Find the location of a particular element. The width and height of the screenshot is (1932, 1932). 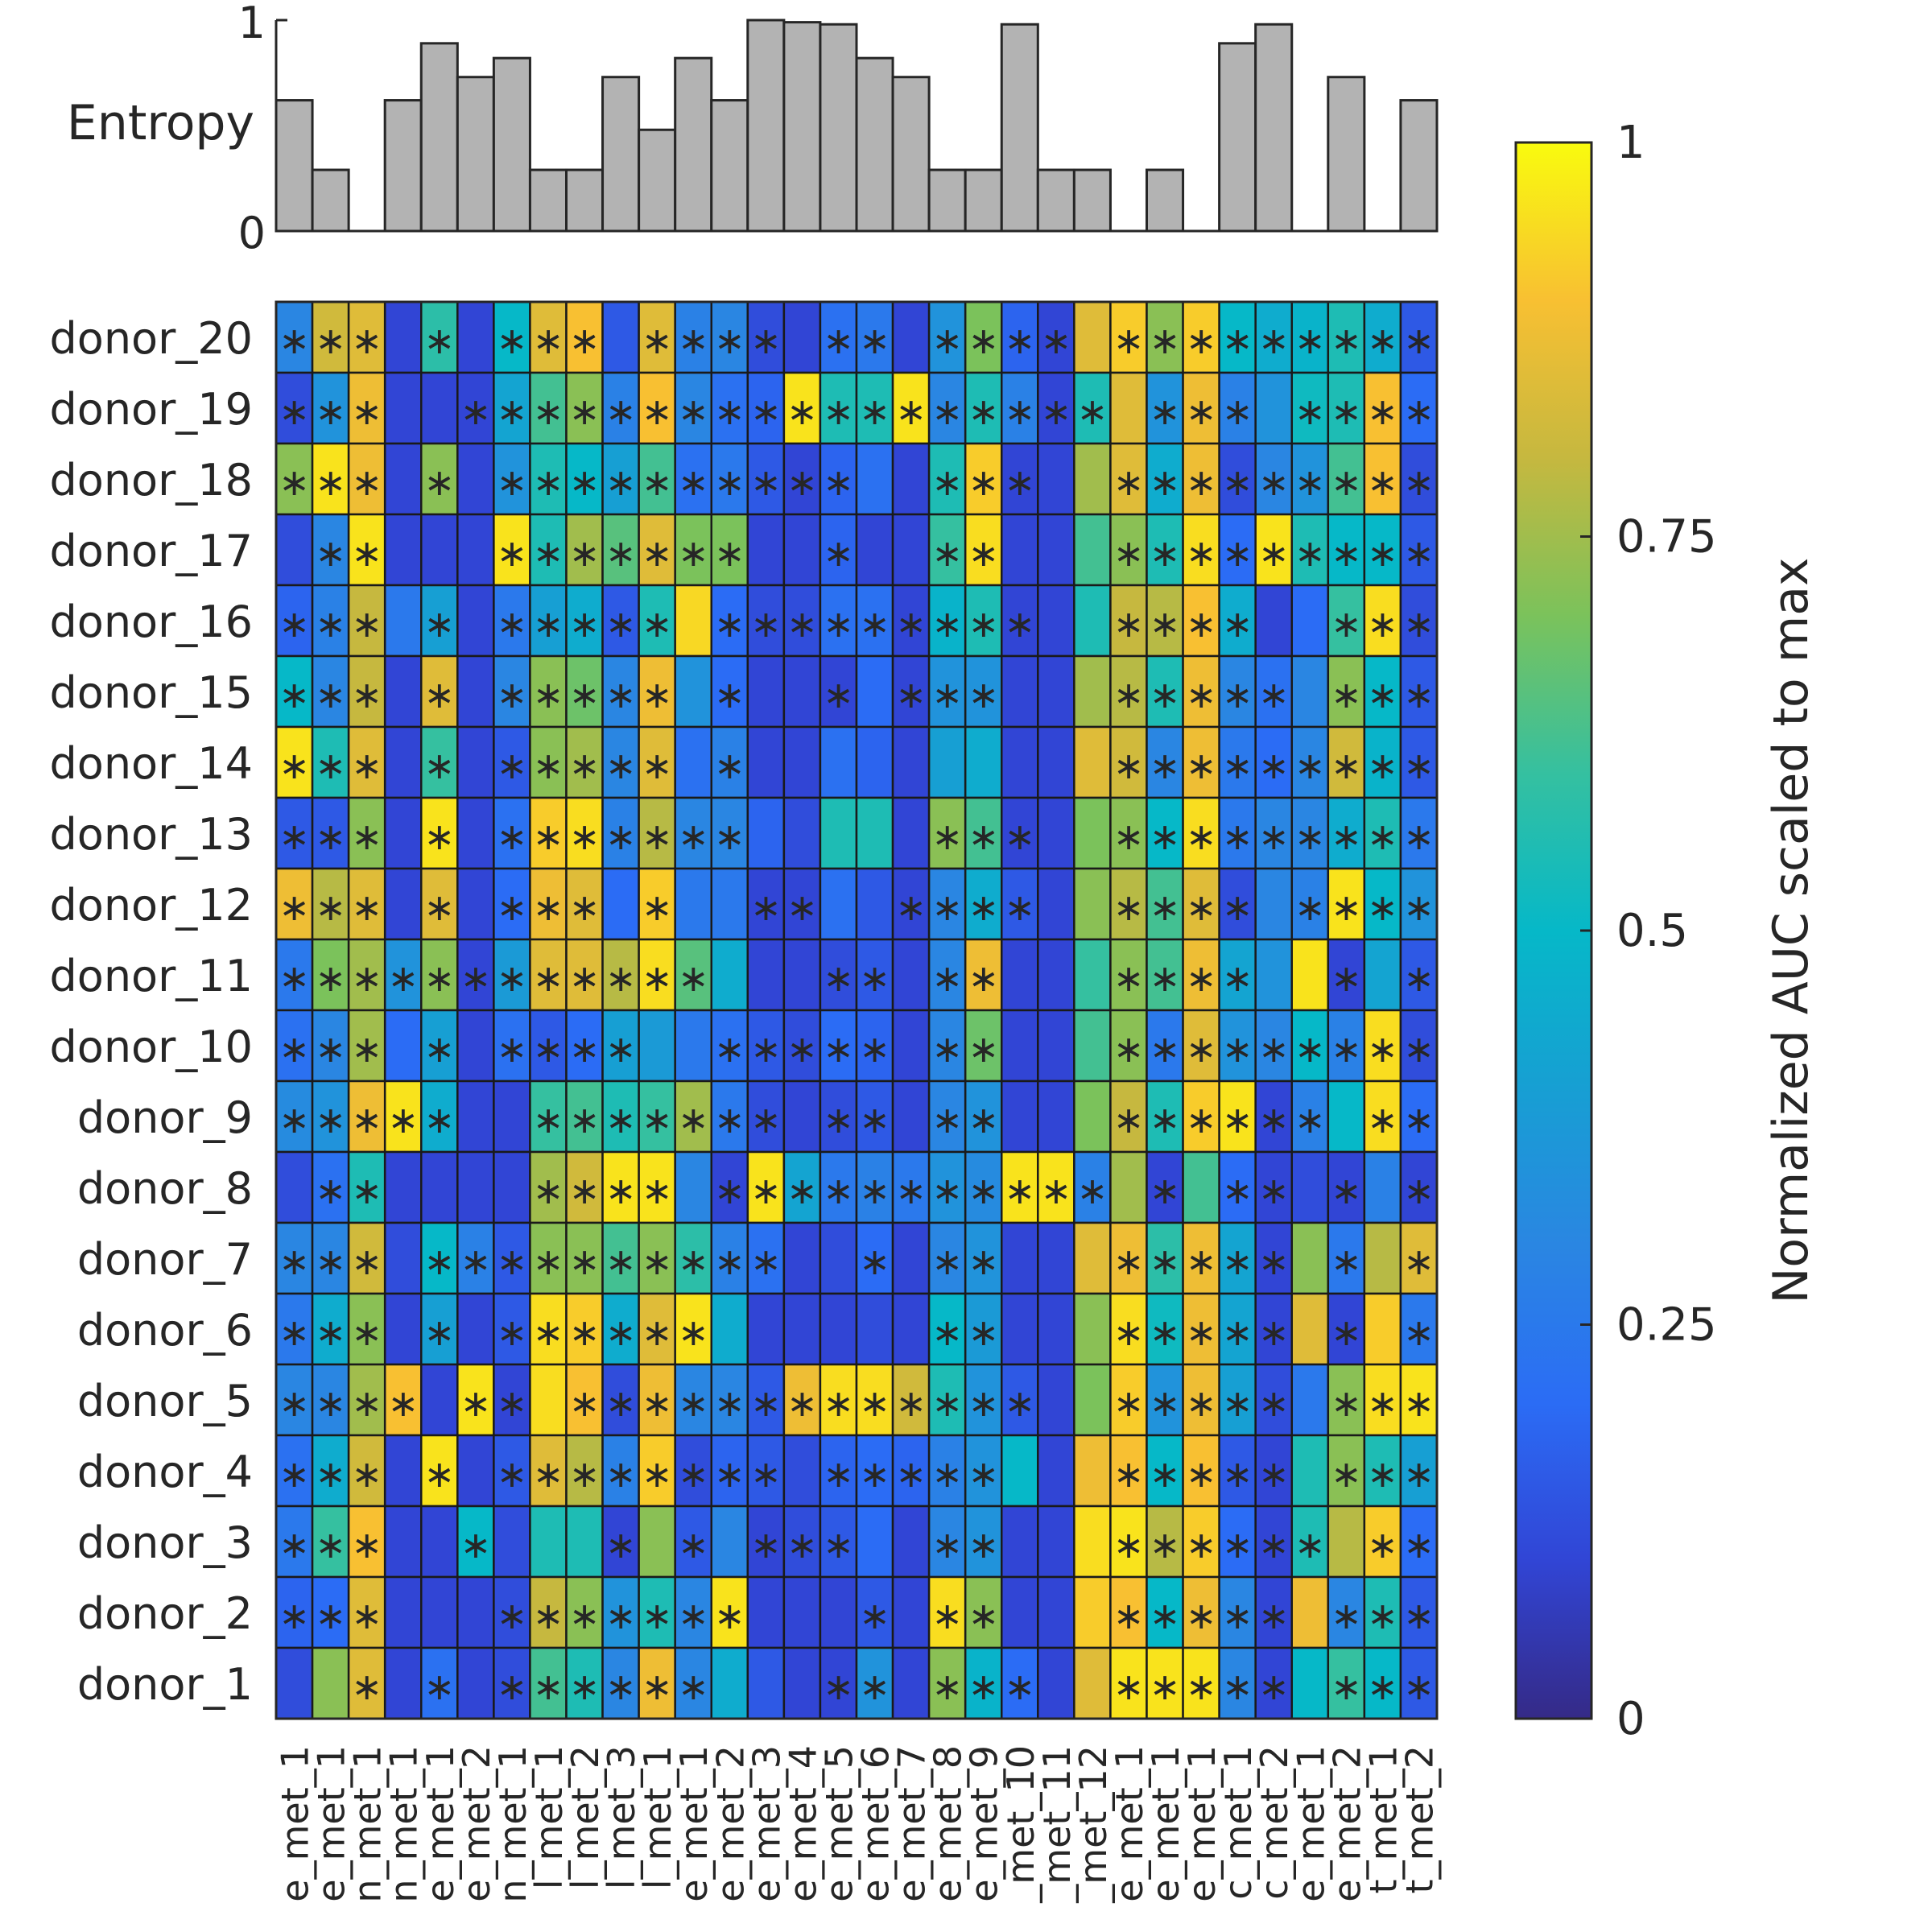

colorbar-tick-label: 0 is located at coordinates (1630, 1719).